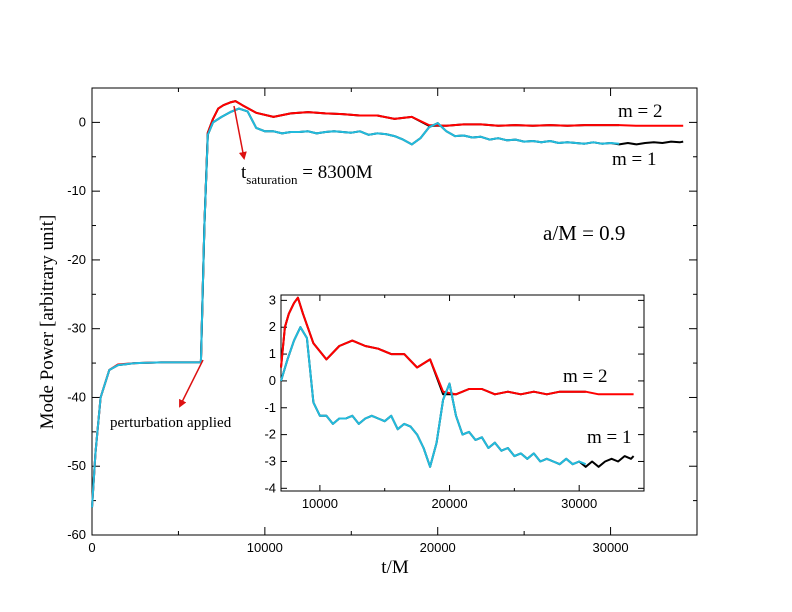 The height and width of the screenshot is (612, 792). Describe the element at coordinates (76, 259) in the screenshot. I see `y-tick-label: -20` at that location.